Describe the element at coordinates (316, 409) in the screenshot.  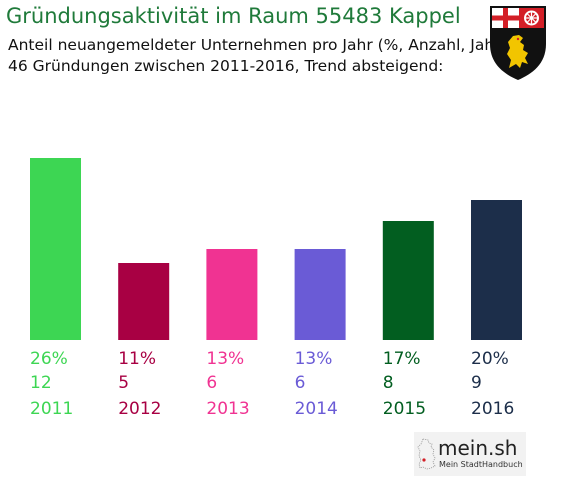
I see `tick-label-2014: 2014` at that location.